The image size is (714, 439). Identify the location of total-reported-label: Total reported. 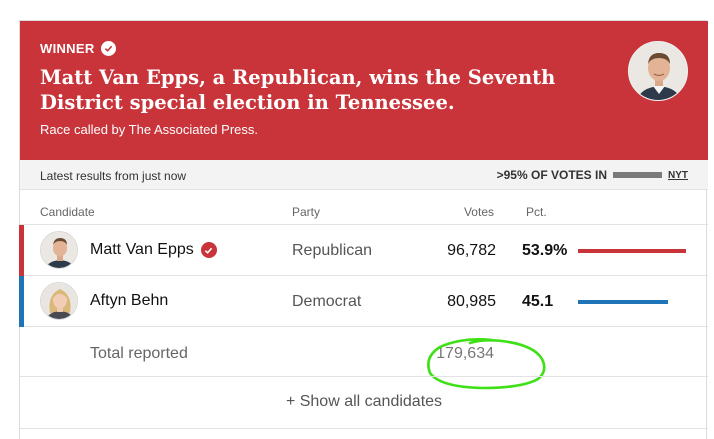
(139, 353).